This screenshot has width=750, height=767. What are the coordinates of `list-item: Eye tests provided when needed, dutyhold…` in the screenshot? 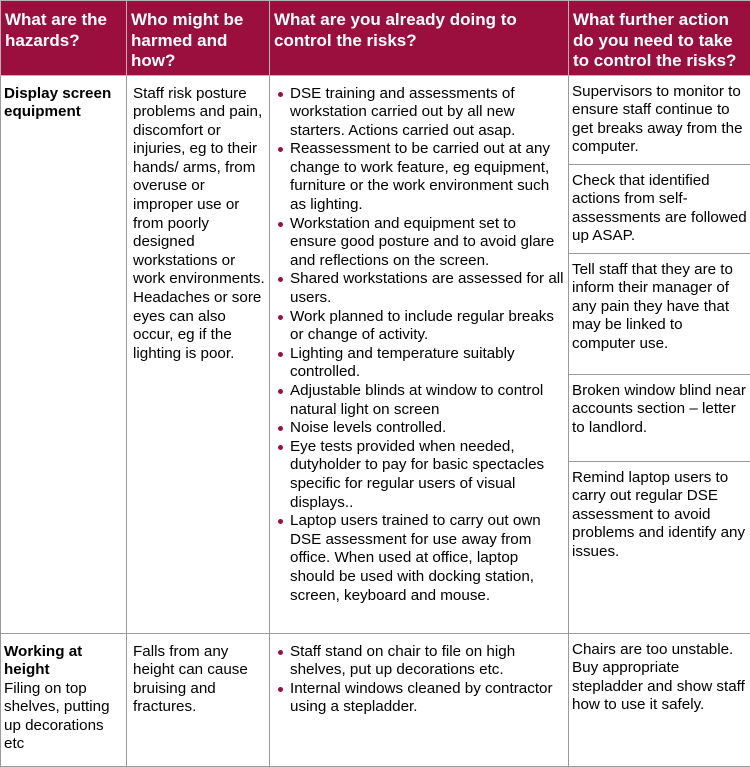 It's located at (421, 475).